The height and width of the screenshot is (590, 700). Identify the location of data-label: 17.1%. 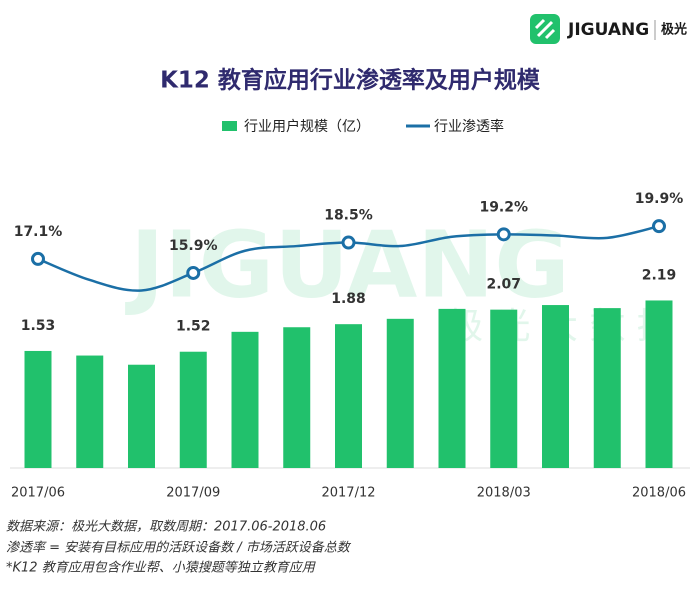
(38, 232).